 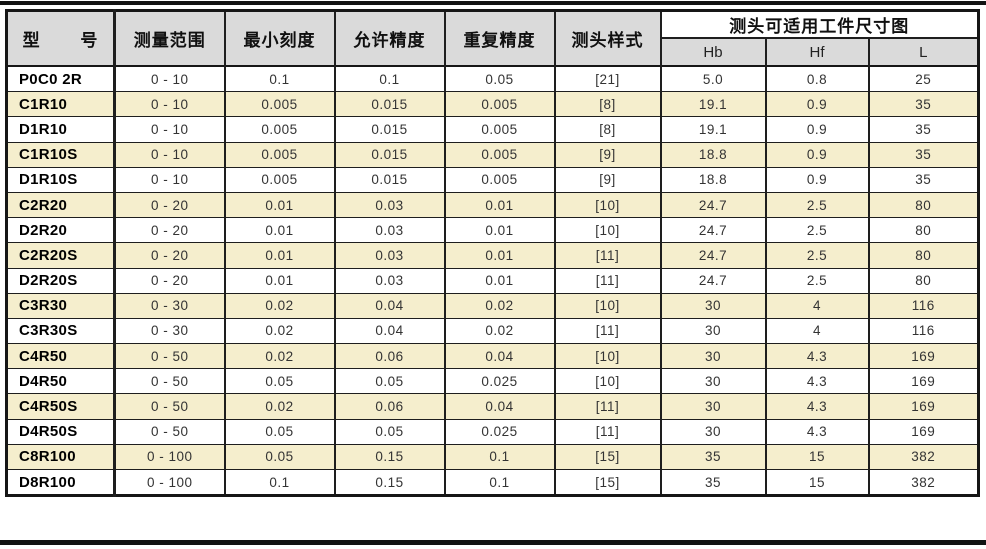 What do you see at coordinates (492, 305) in the screenshot?
I see `table-row: C3R30 0 - 30 0.02 0.04 0.02 [10] 30 4 116` at bounding box center [492, 305].